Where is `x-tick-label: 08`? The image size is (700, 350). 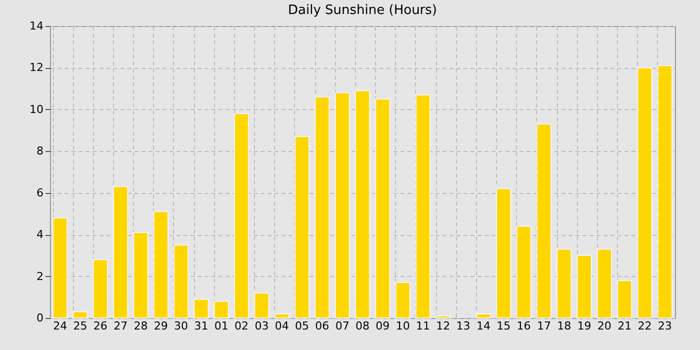
x-tick-label: 08 is located at coordinates (363, 326).